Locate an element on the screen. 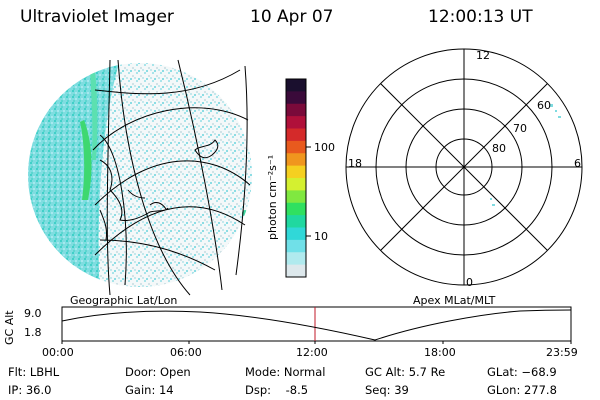 The image size is (600, 400). lat-label-80: 80 is located at coordinates (499, 148).